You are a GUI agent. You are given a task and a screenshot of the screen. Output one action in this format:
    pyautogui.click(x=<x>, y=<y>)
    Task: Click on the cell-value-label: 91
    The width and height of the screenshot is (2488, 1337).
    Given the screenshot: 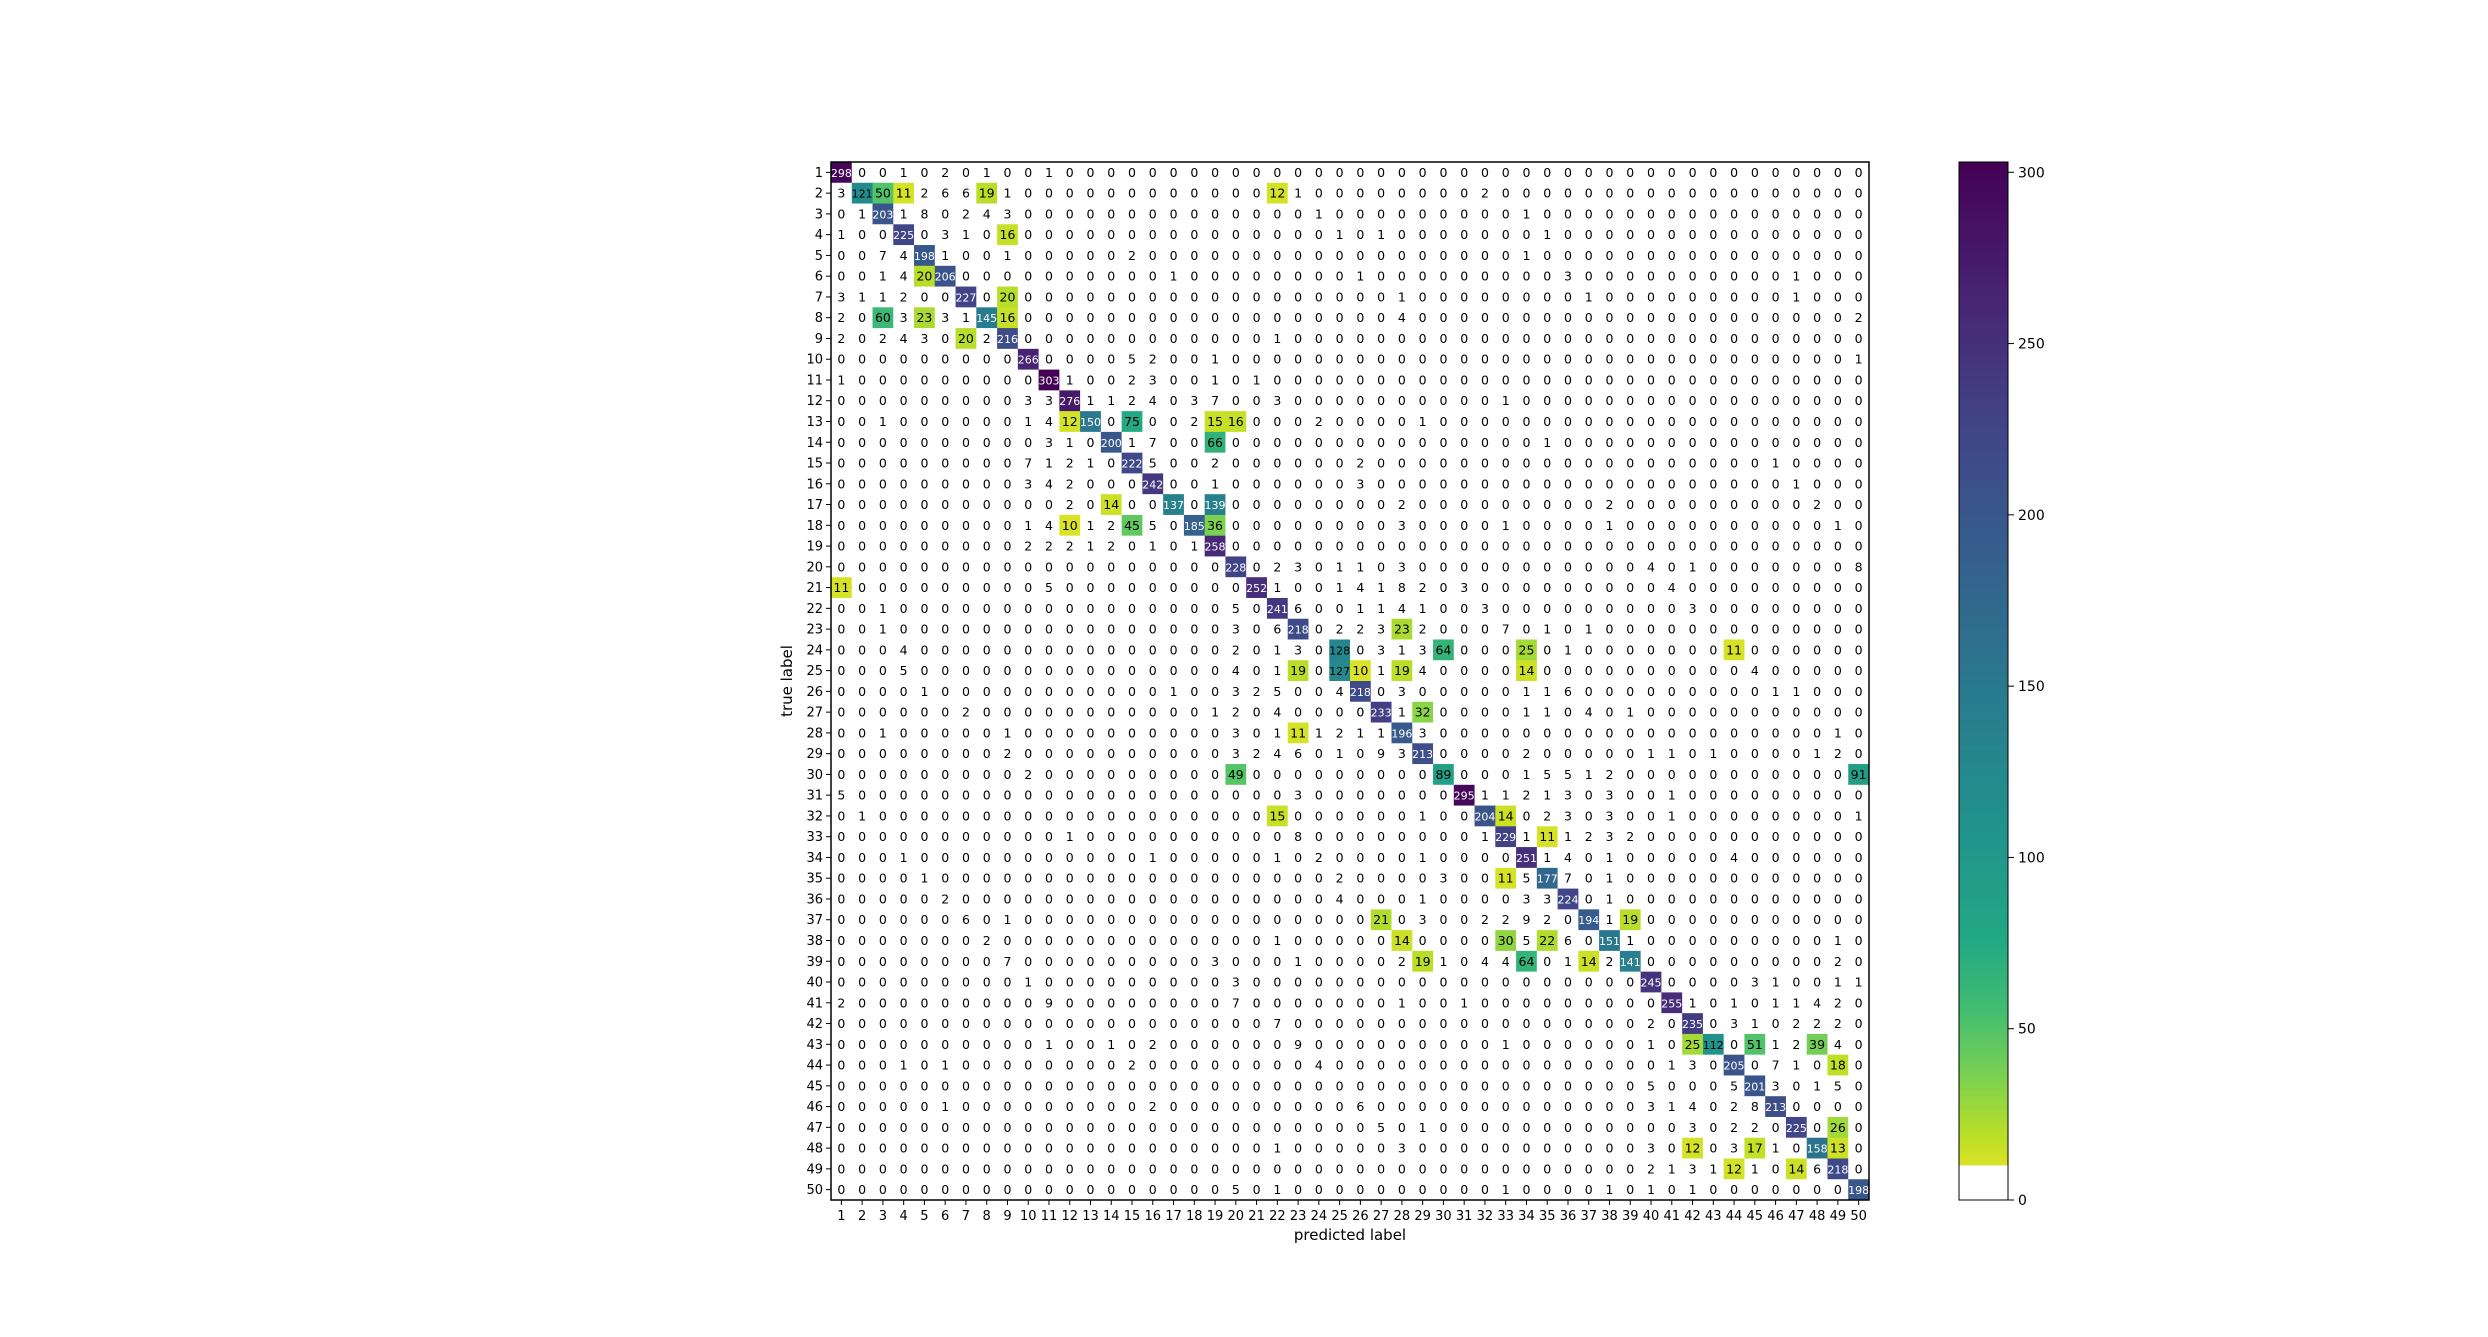 What is the action you would take?
    pyautogui.click(x=1859, y=774)
    